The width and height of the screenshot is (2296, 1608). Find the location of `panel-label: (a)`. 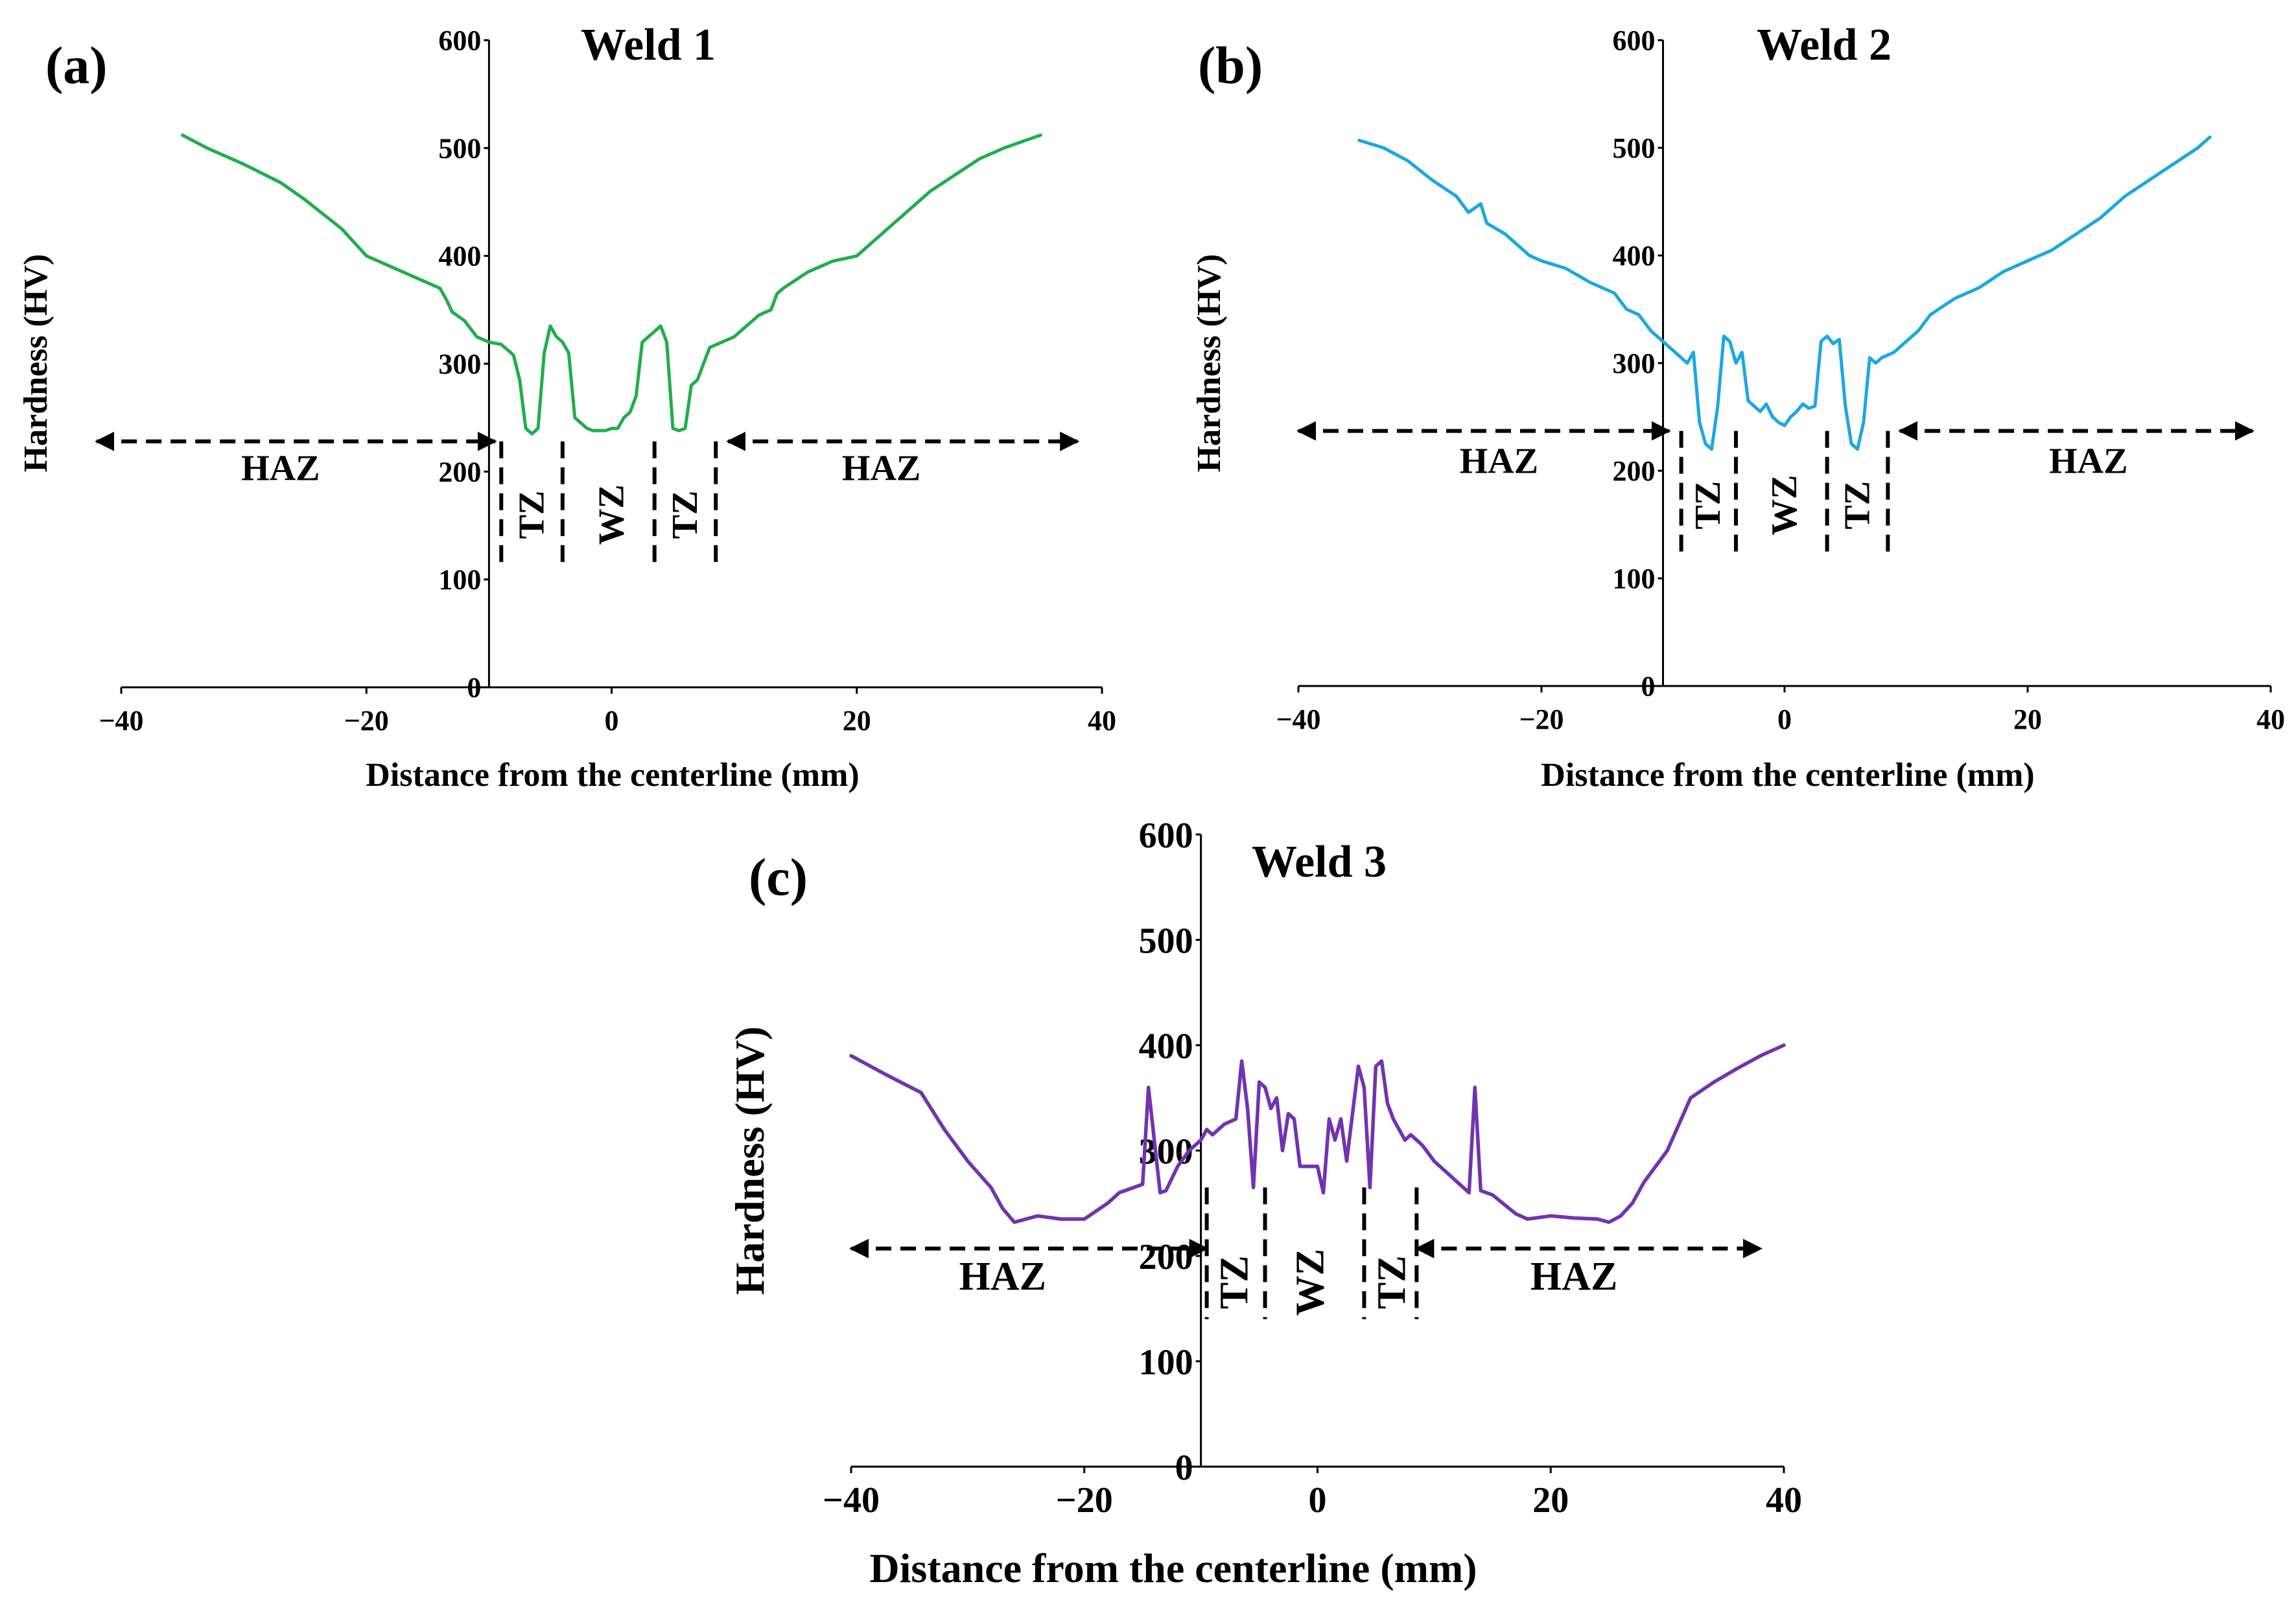

panel-label: (a) is located at coordinates (76, 65).